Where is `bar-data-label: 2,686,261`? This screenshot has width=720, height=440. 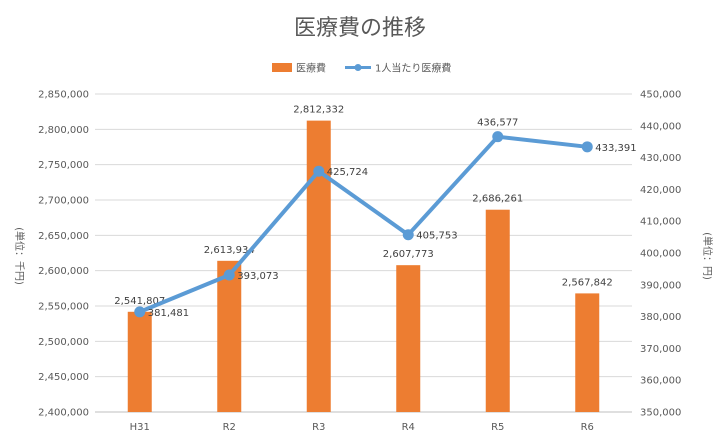 bar-data-label: 2,686,261 is located at coordinates (497, 199).